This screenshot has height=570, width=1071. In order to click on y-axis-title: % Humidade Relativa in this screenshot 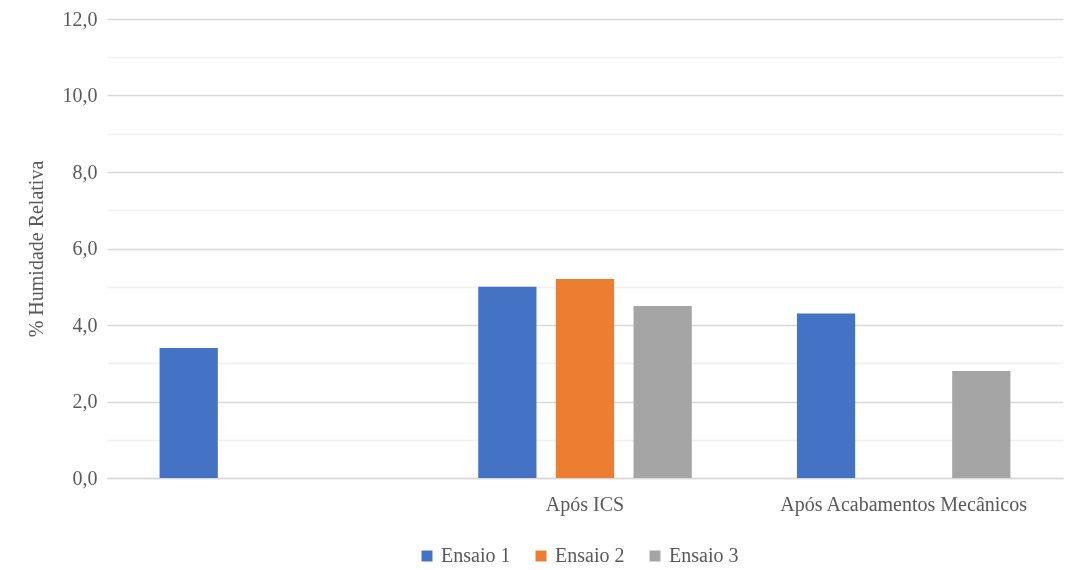, I will do `click(35, 249)`.